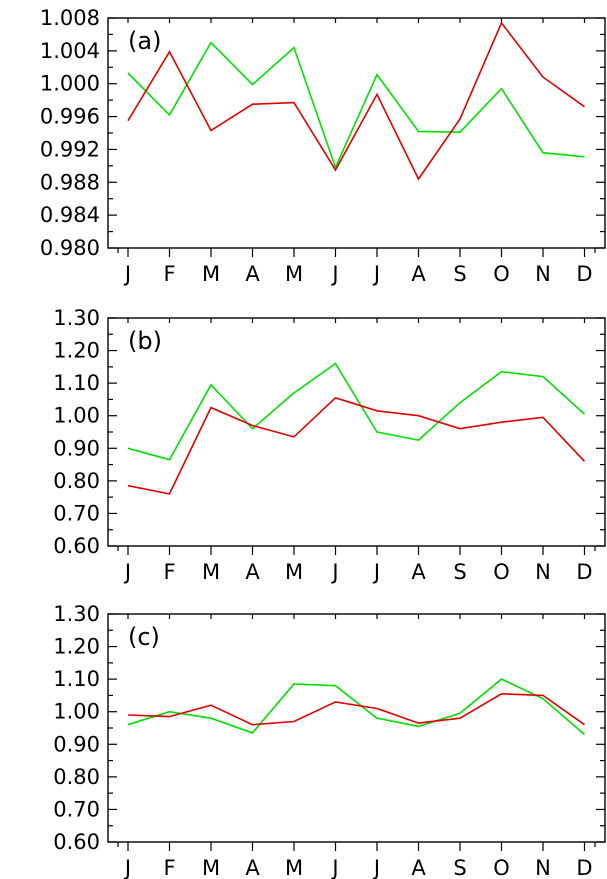 This screenshot has width=607, height=879. I want to click on y-tick-label: 0.988, so click(70, 182).